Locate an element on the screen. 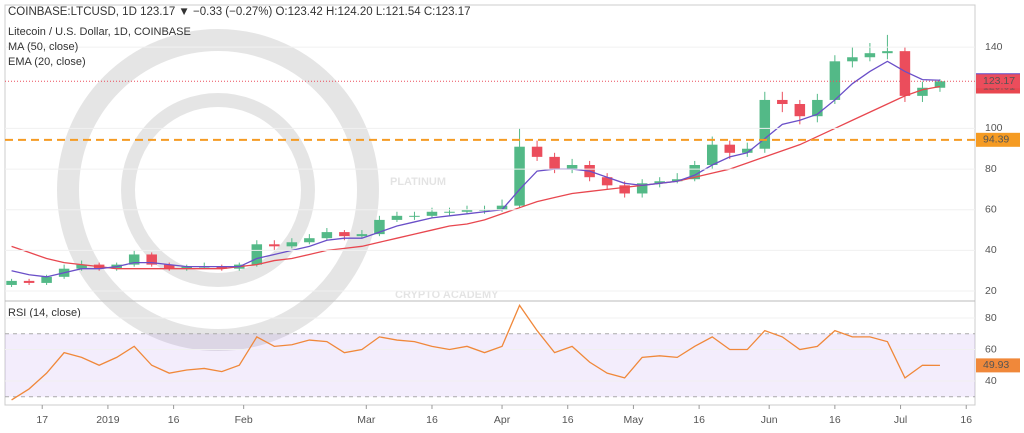  last-value-box is located at coordinates (998, 365).